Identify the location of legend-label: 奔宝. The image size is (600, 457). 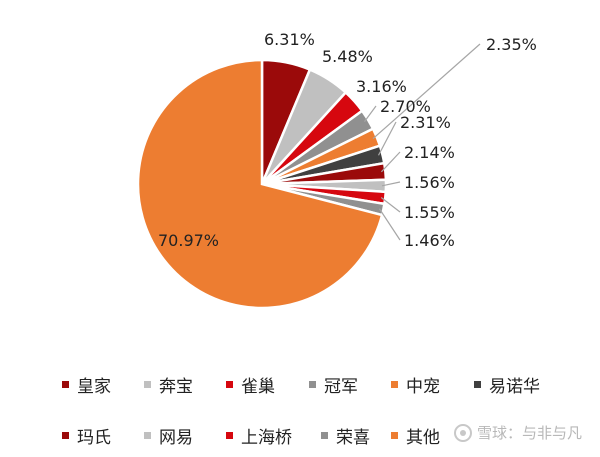
(176, 387).